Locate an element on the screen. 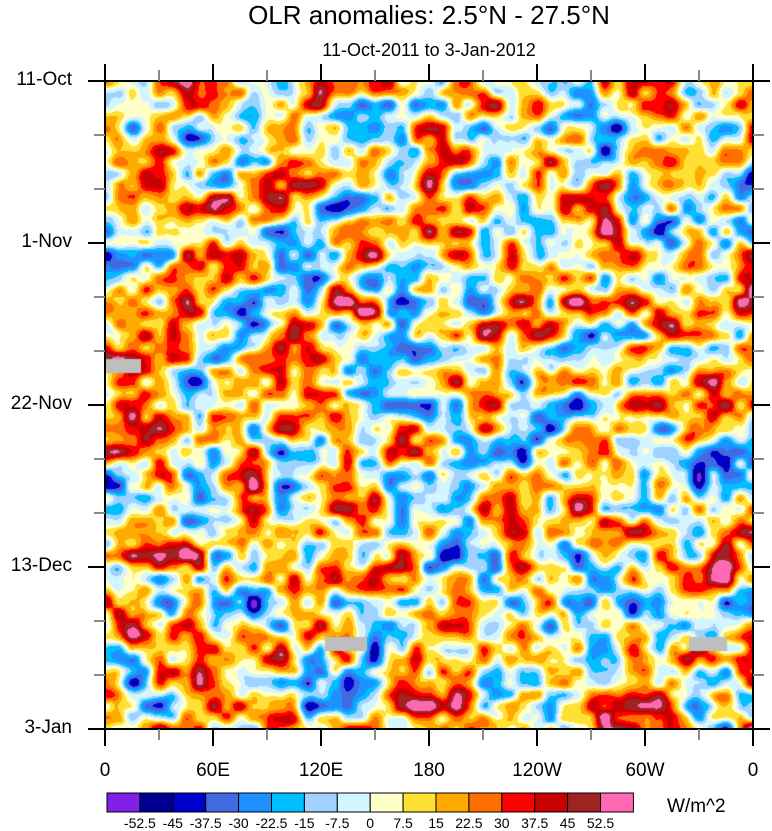  colorbar-label: 37.5 is located at coordinates (535, 823).